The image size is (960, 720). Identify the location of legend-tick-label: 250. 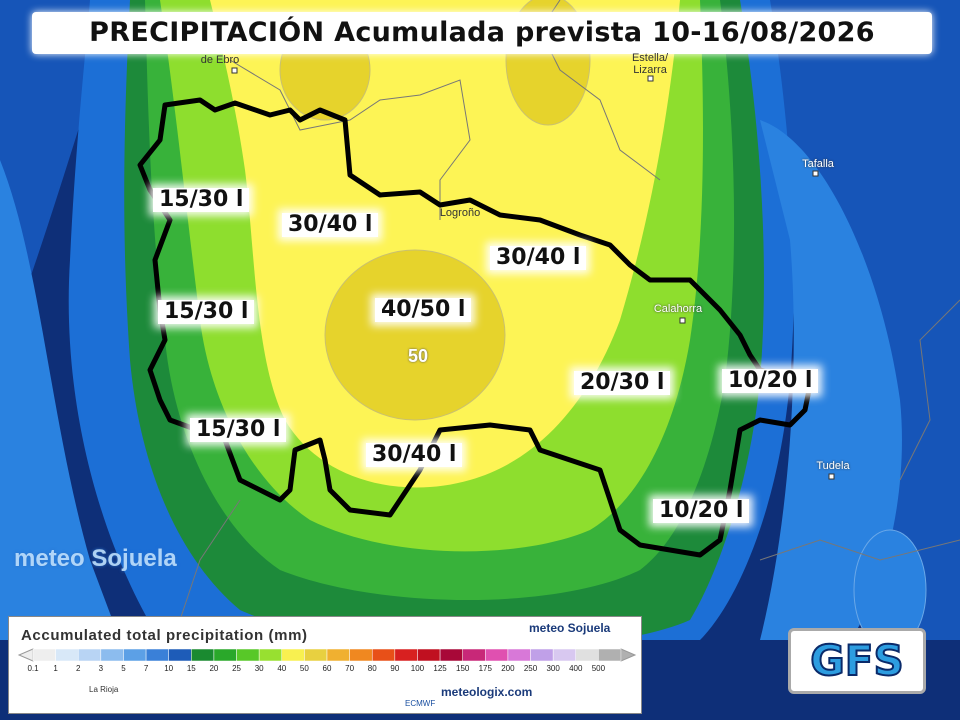
(530, 668).